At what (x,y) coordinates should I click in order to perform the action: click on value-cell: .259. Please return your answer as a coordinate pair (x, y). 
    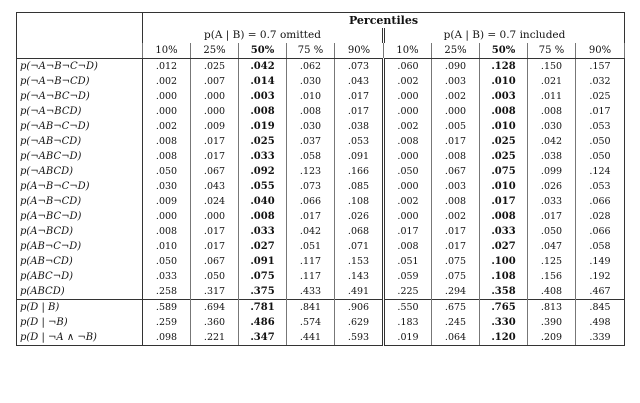
    Looking at the image, I should click on (166, 322).